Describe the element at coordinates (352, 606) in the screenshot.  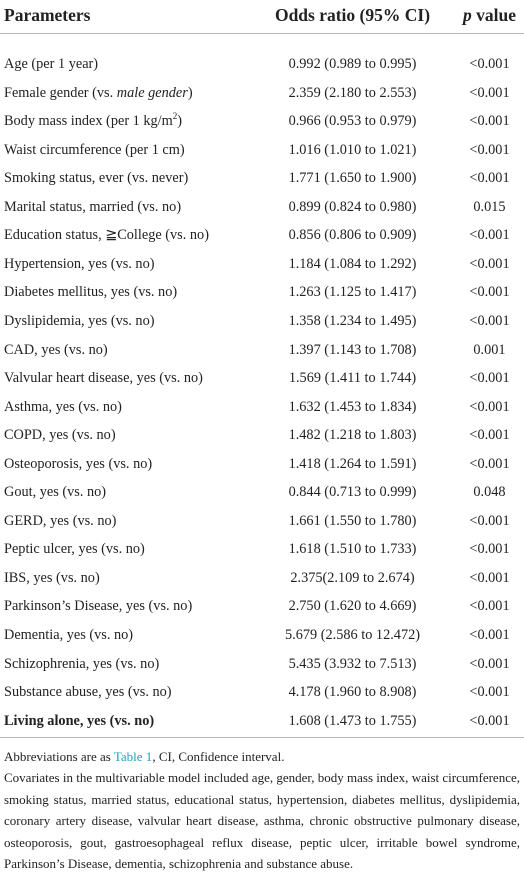
I see `odds-ratio: 2.750 (1.620 to 4.669)` at that location.